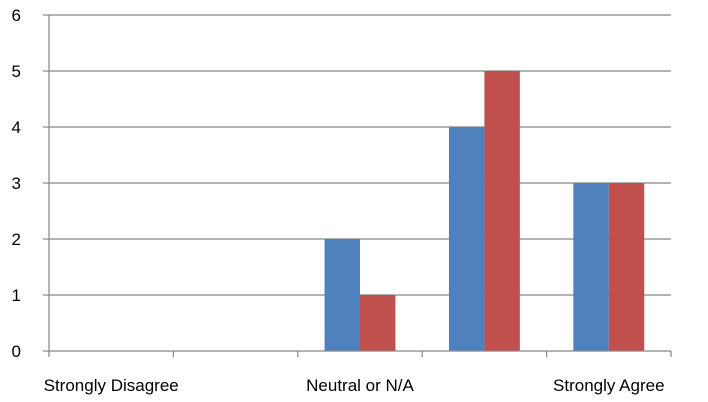  I want to click on y-tick-label: 6, so click(16, 15).